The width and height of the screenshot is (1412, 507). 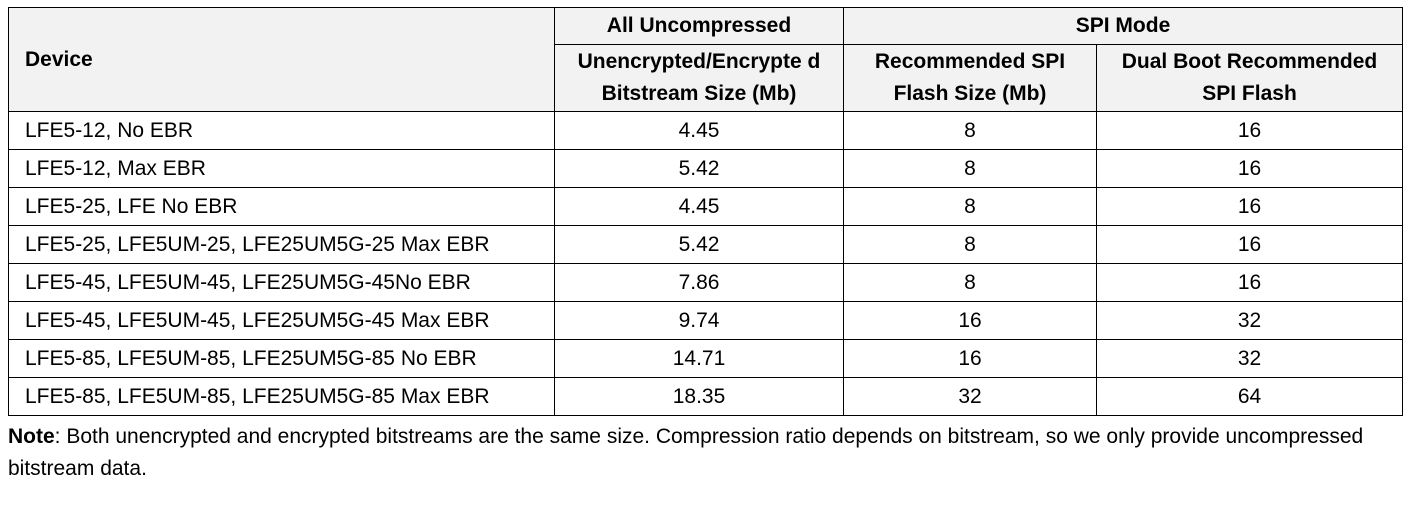 I want to click on table-row: LFE5-25, LFE No EBR 4.45 8 16, so click(x=706, y=206).